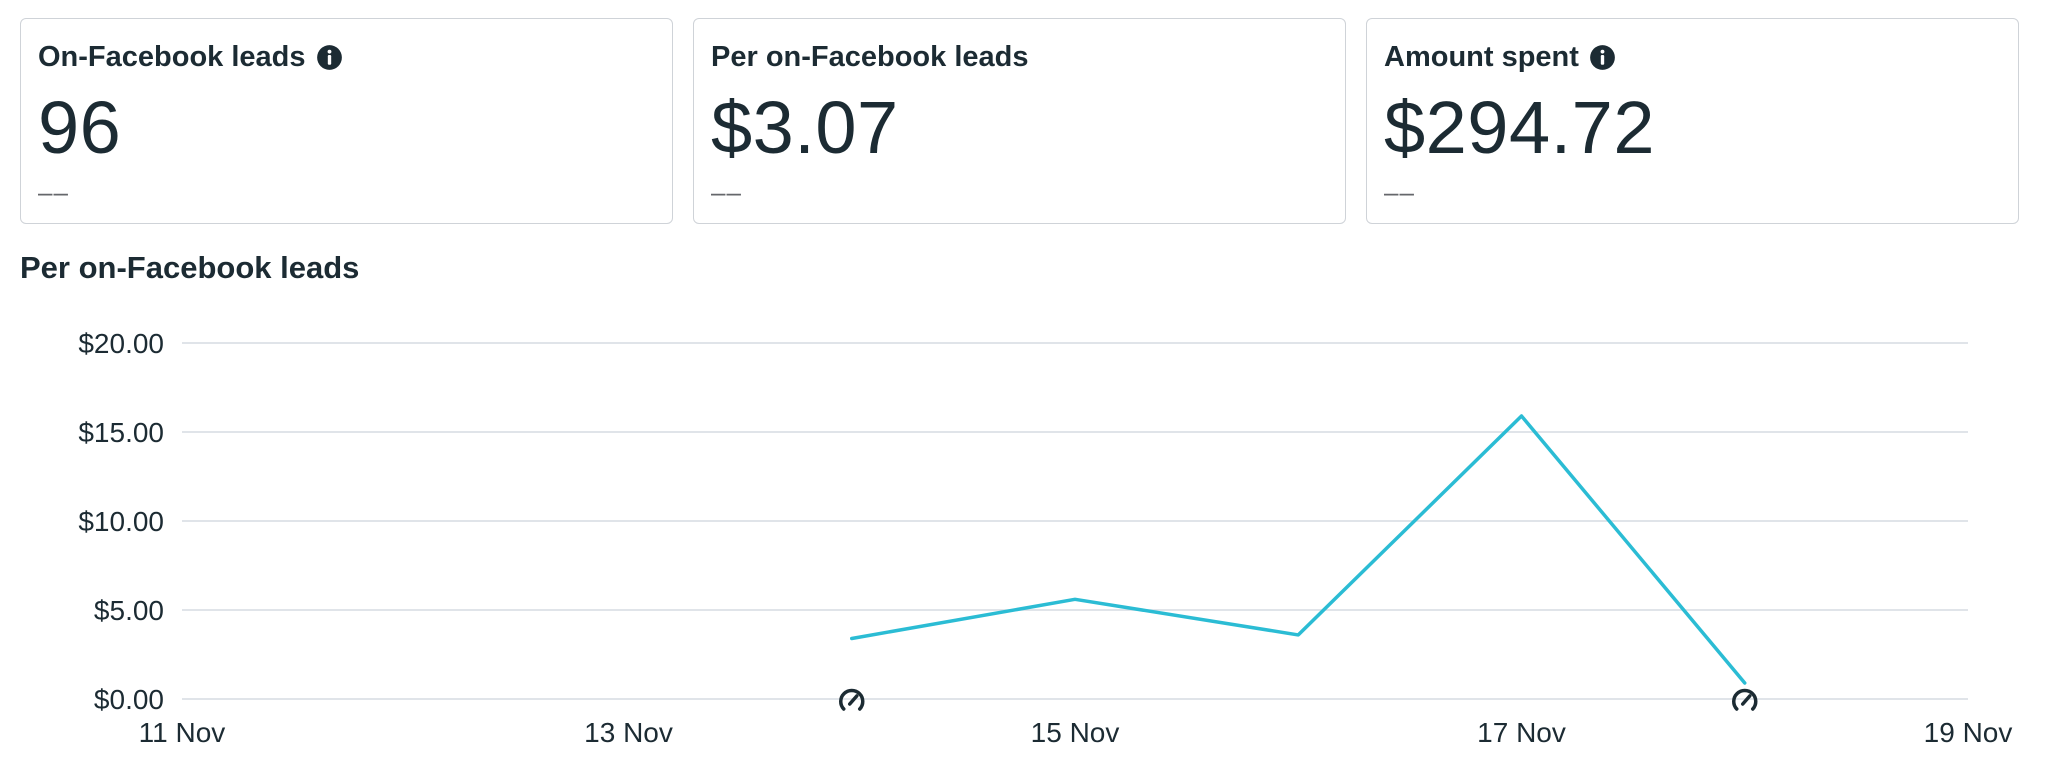 The width and height of the screenshot is (2048, 784). I want to click on x-tick-label: 17 Nov, so click(1521, 732).